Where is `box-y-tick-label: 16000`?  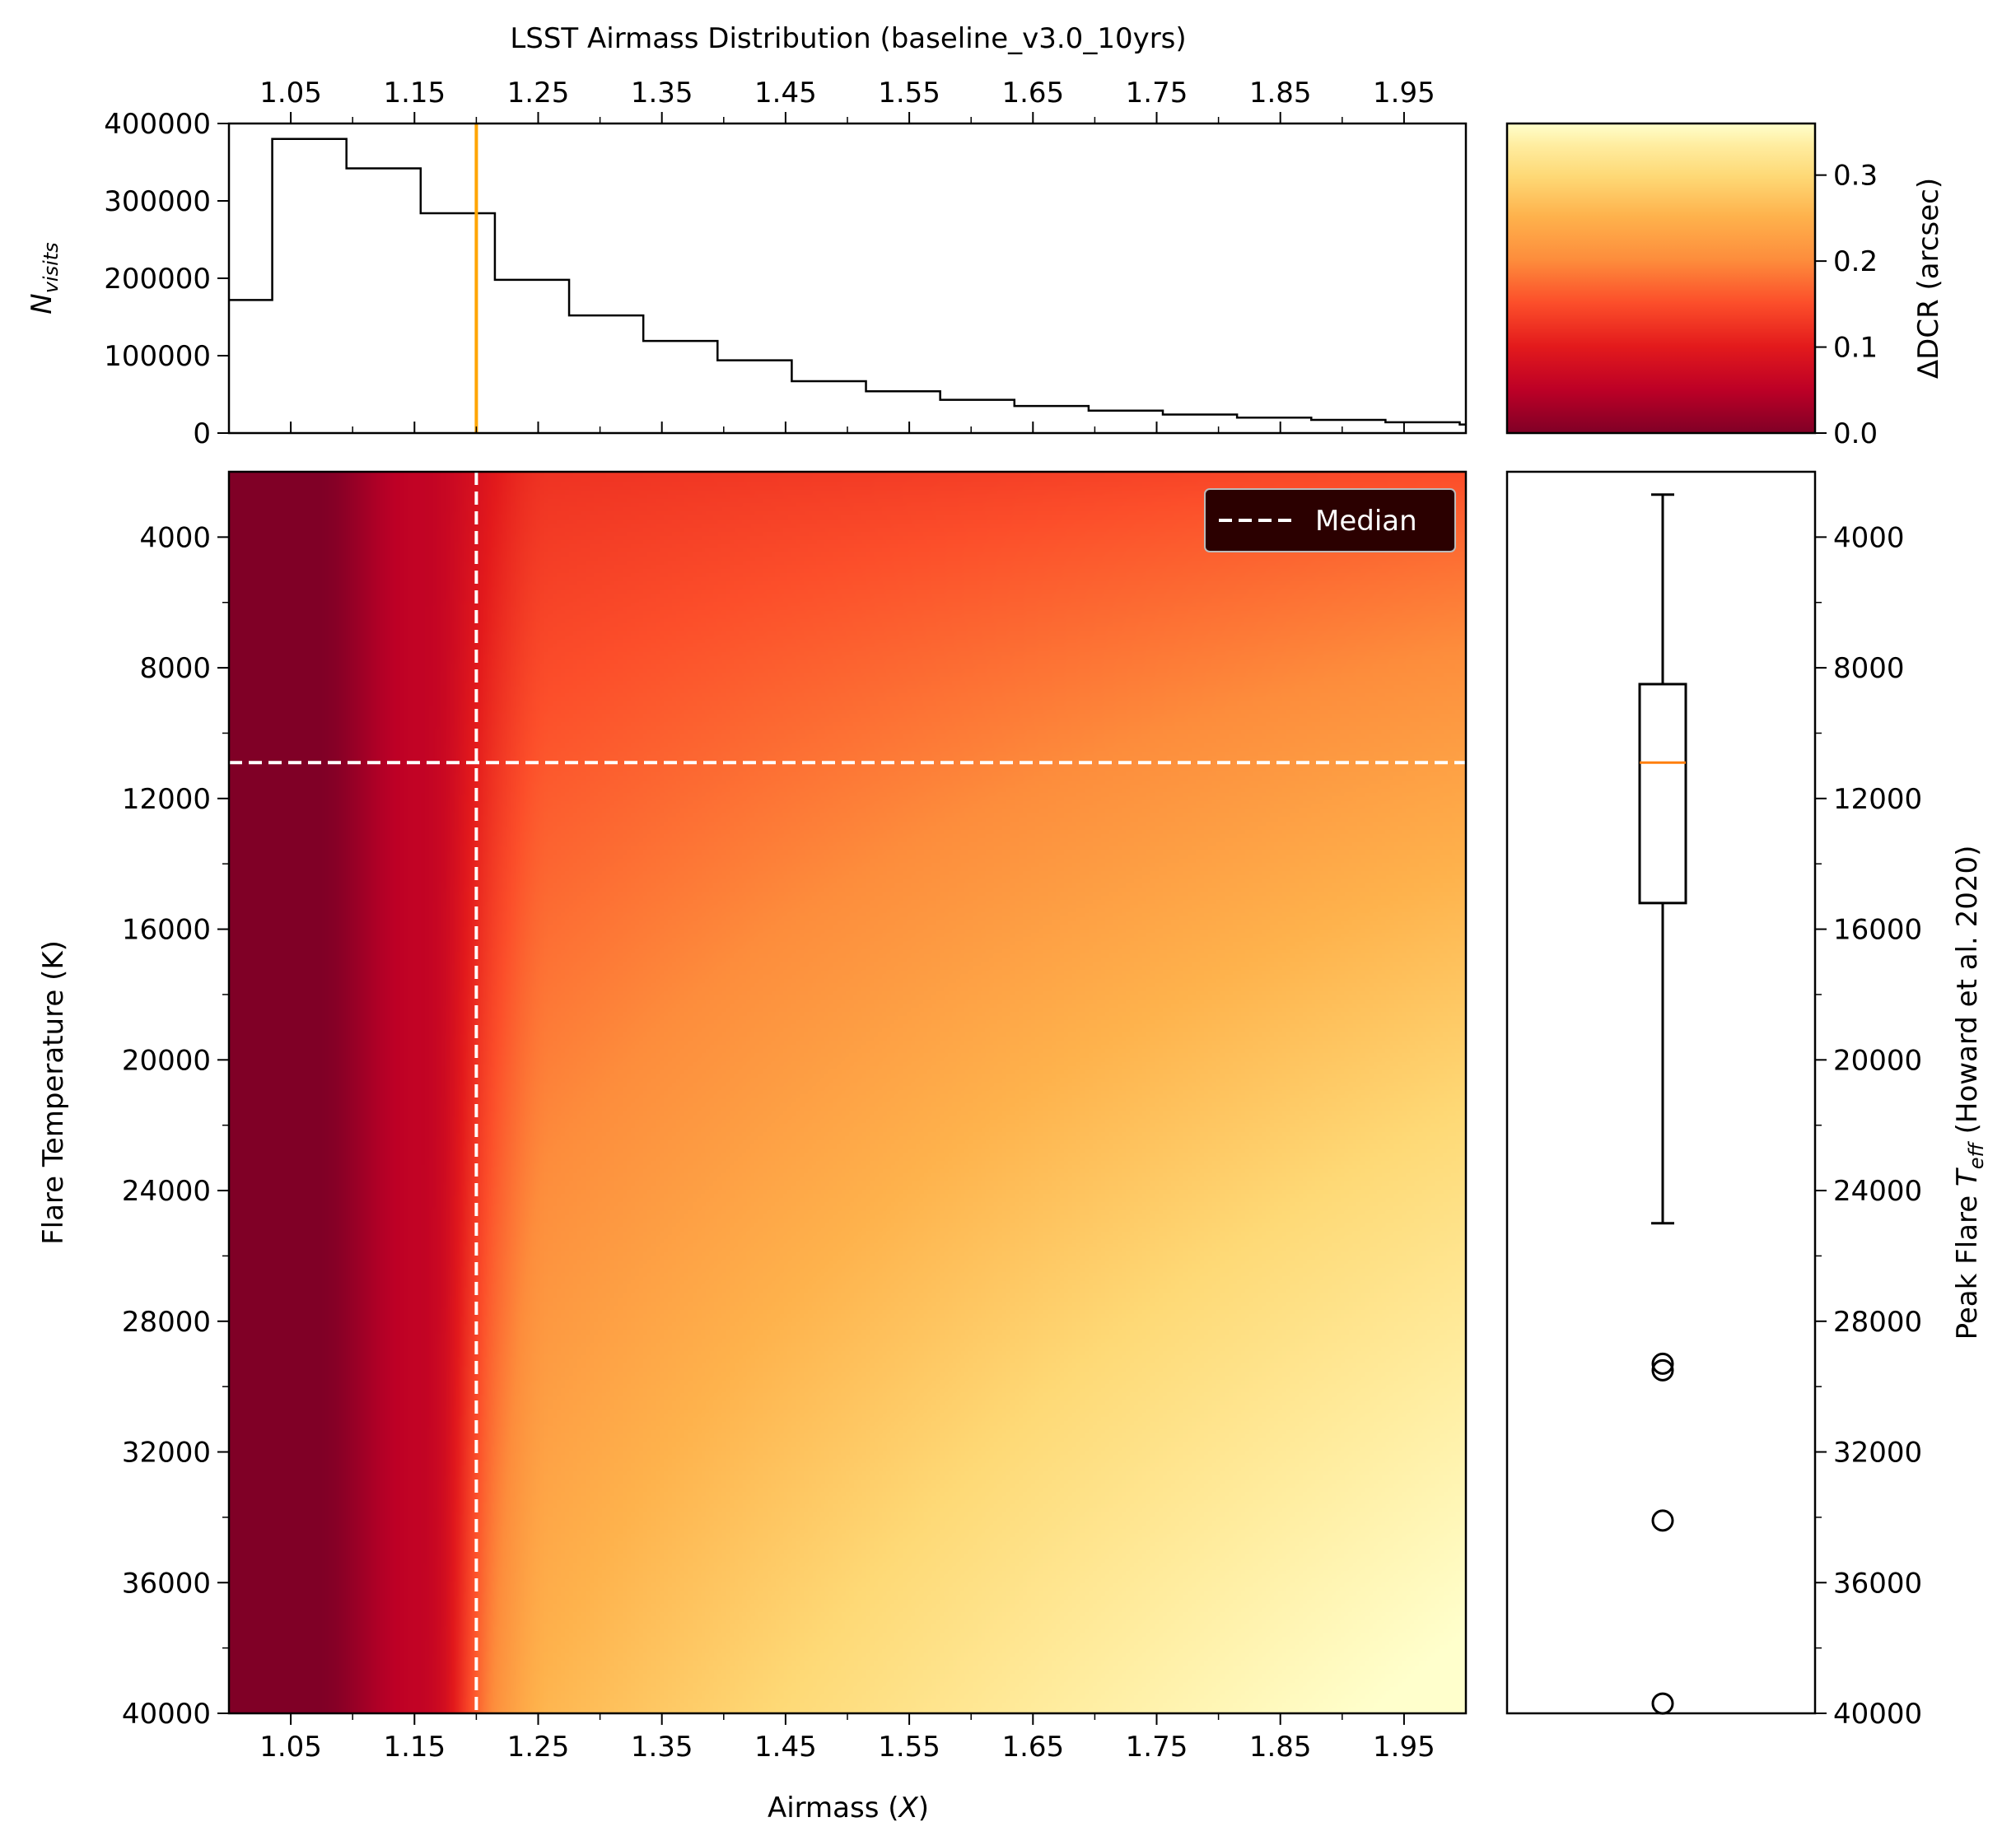 box-y-tick-label: 16000 is located at coordinates (1877, 930).